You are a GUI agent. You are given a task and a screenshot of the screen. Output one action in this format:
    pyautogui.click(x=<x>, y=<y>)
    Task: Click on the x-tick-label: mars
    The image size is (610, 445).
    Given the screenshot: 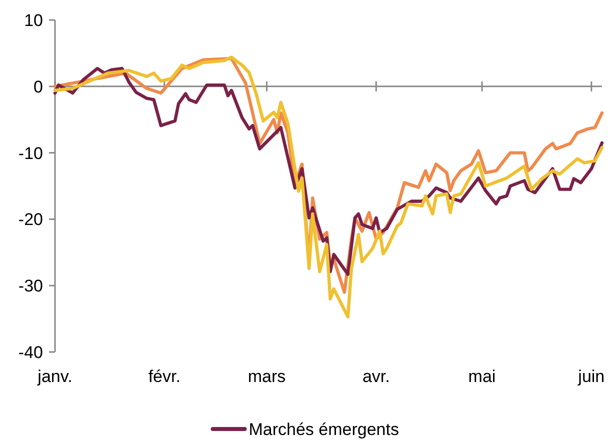 What is the action you would take?
    pyautogui.click(x=267, y=376)
    